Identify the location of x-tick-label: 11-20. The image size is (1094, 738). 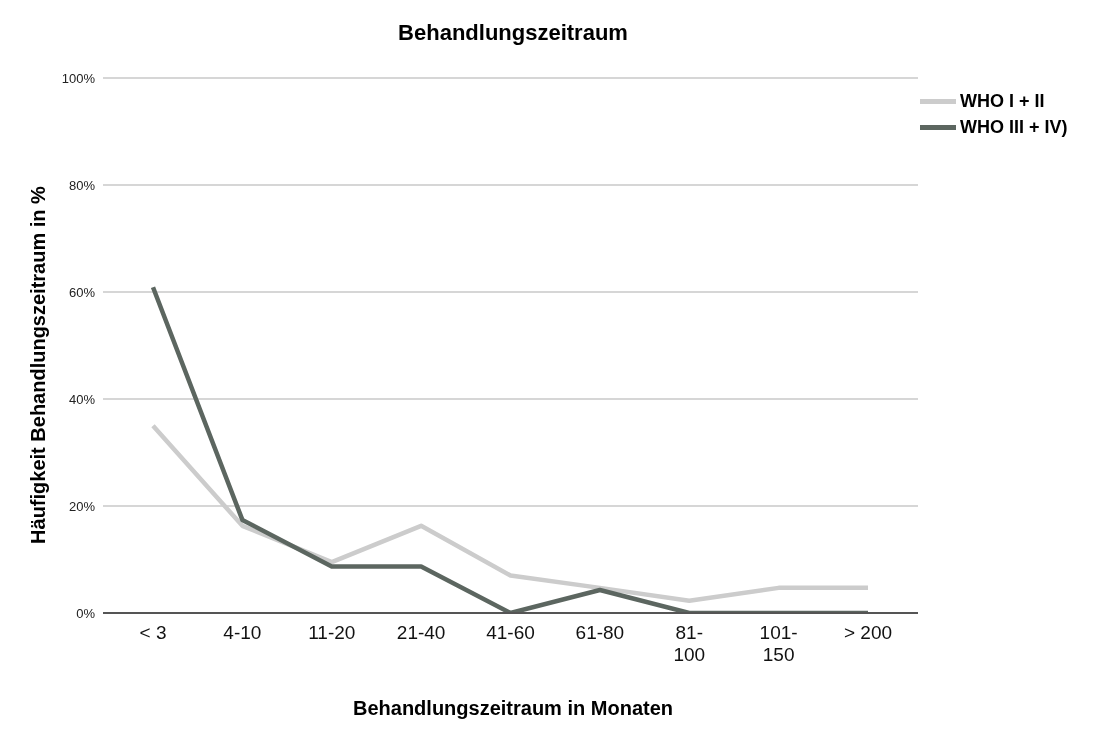
(332, 632).